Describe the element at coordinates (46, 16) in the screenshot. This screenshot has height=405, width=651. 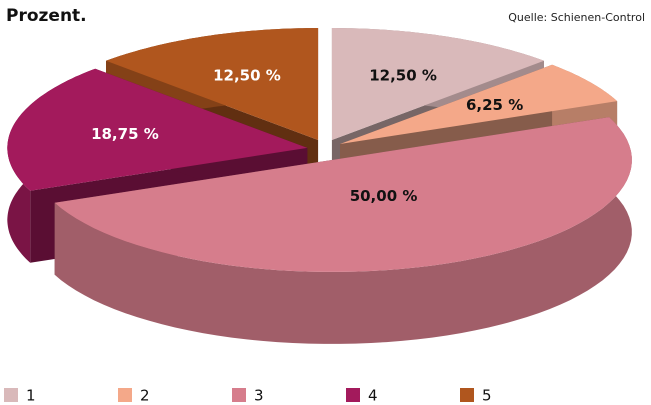
I see `chart-title: Prozent.` at that location.